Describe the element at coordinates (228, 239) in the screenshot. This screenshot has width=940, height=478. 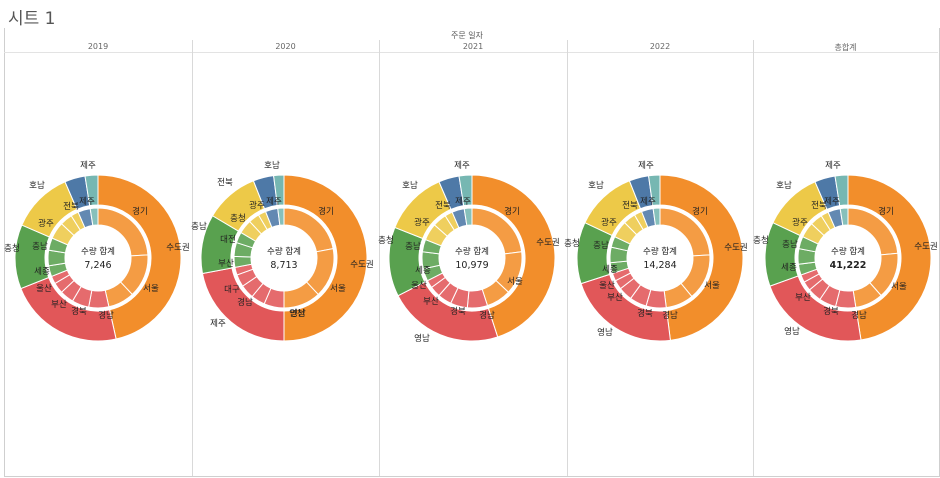
I see `segment-label: 대전` at that location.